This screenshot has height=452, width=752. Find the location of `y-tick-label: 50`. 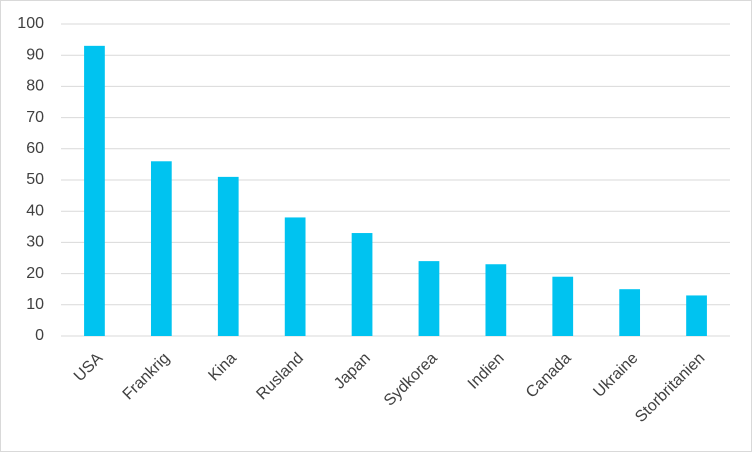

y-tick-label: 50 is located at coordinates (35, 179).